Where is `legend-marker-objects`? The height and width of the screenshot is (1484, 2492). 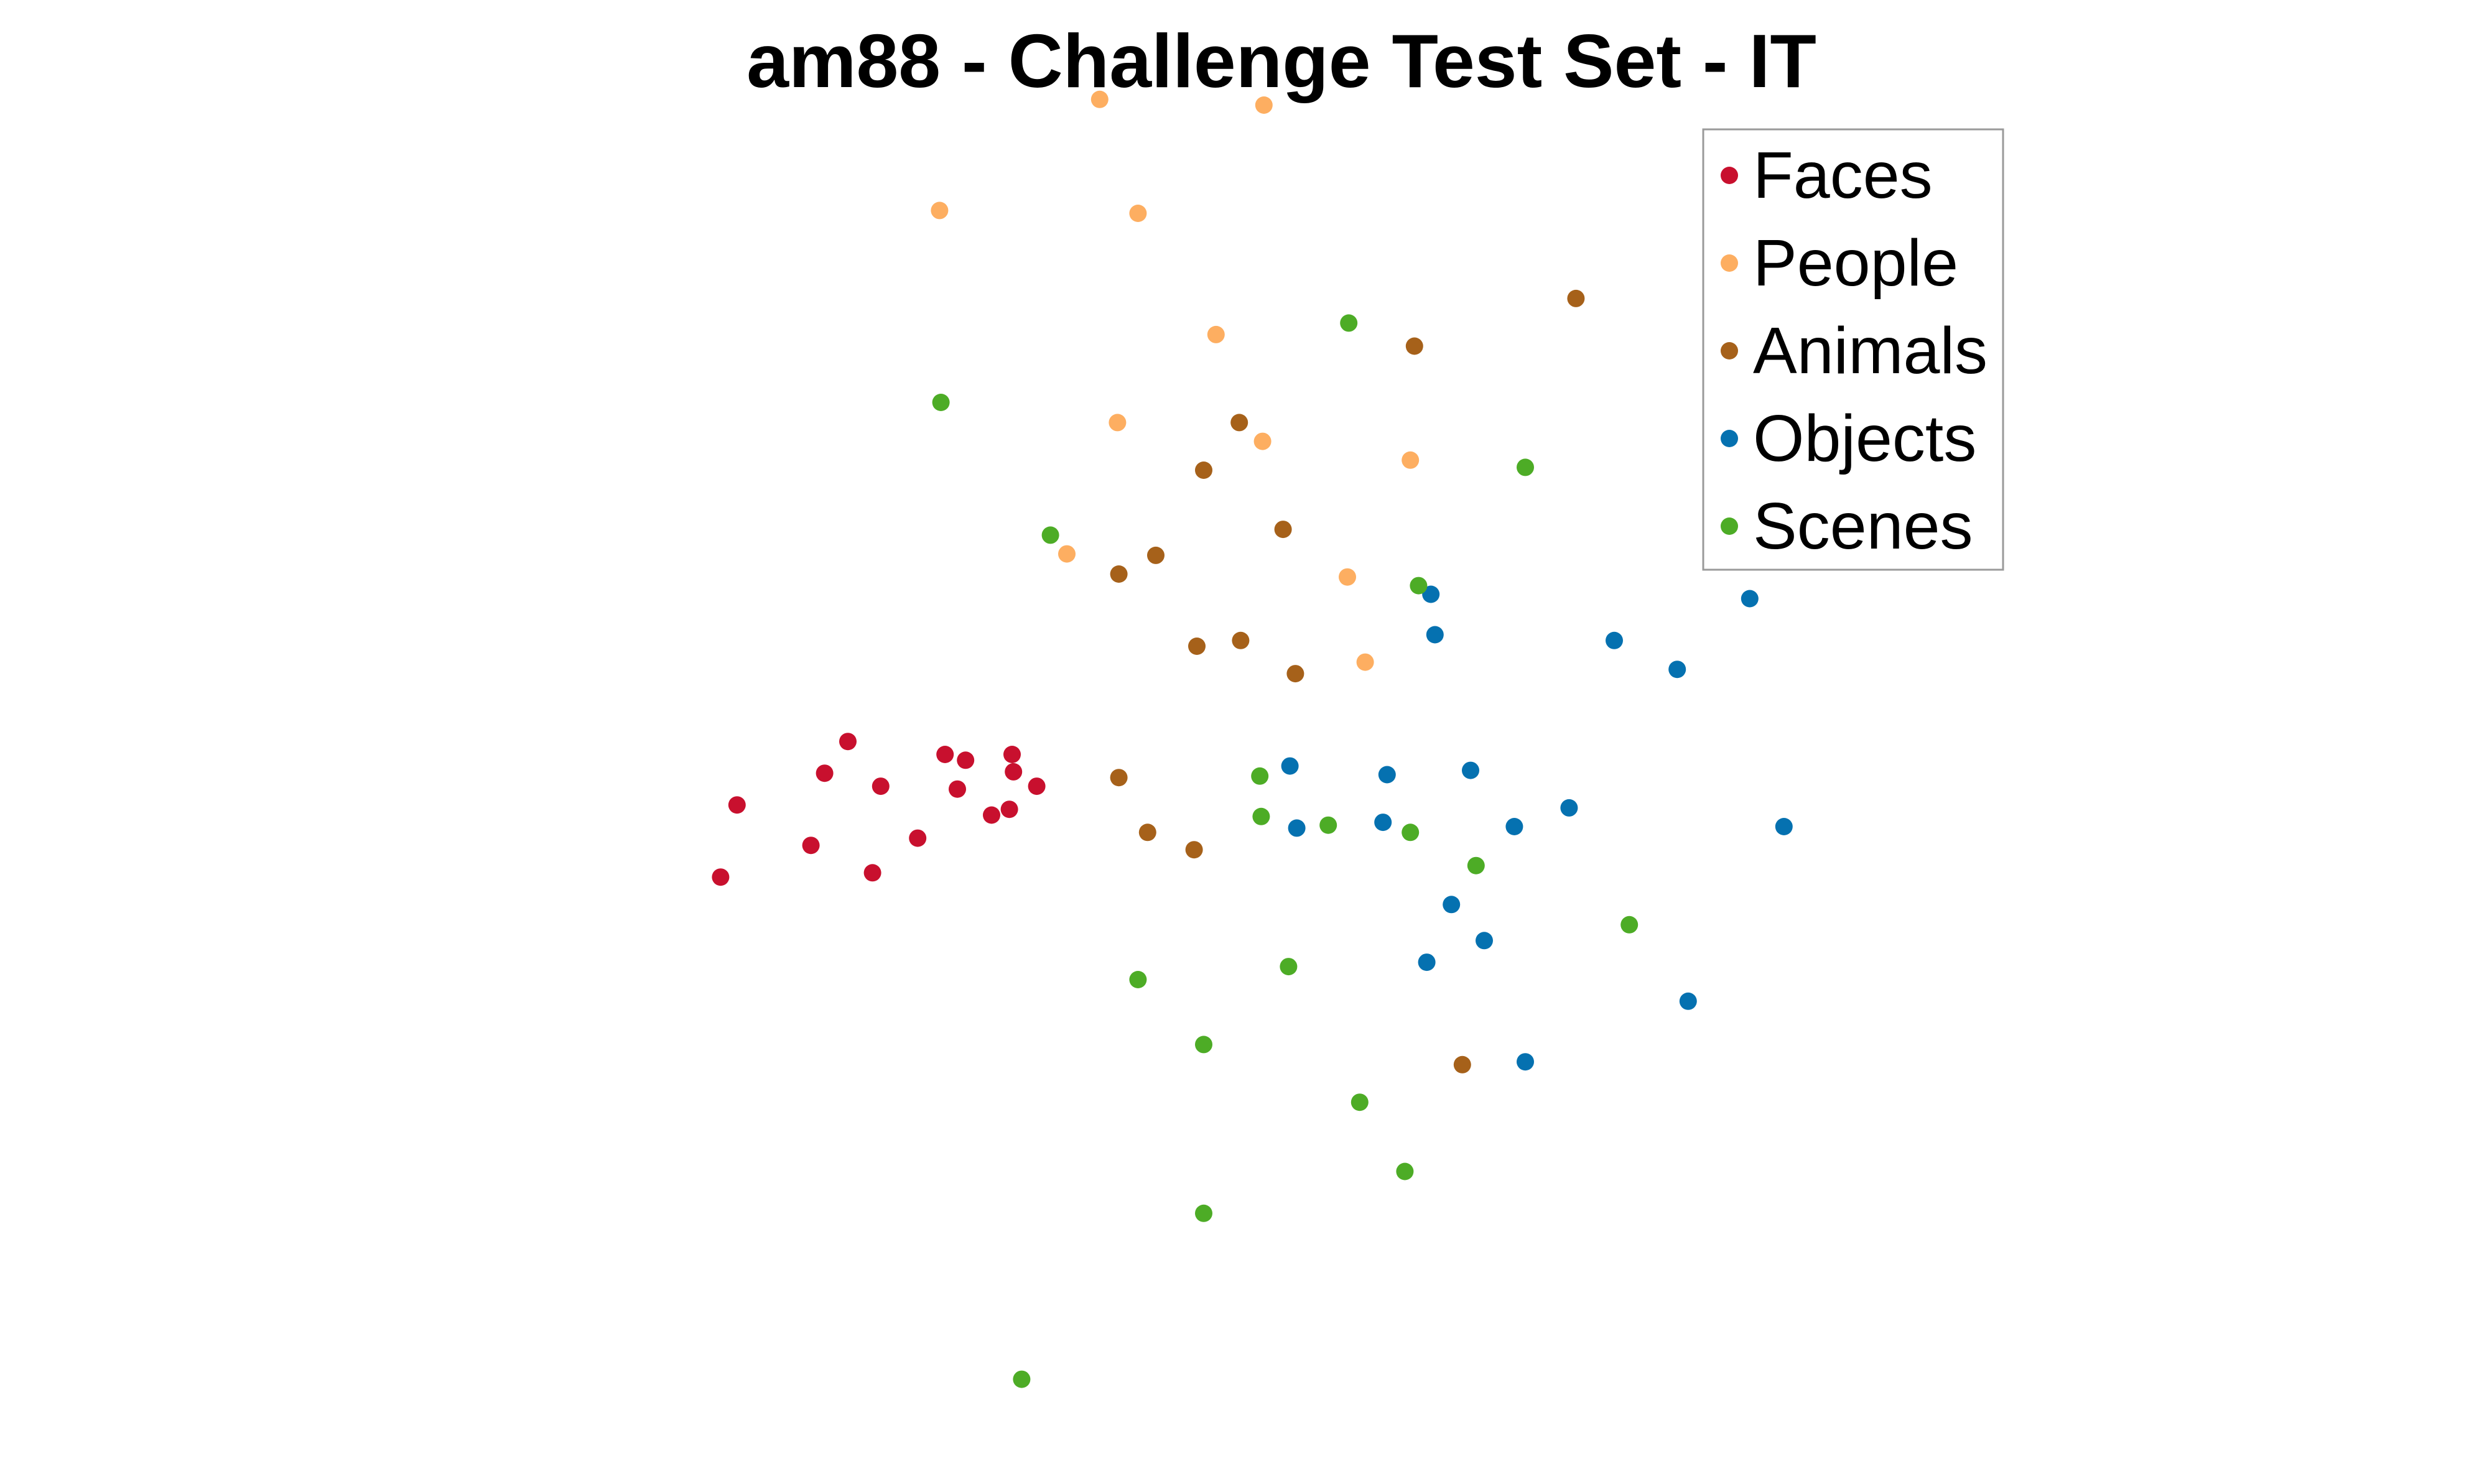
legend-marker-objects is located at coordinates (1729, 439).